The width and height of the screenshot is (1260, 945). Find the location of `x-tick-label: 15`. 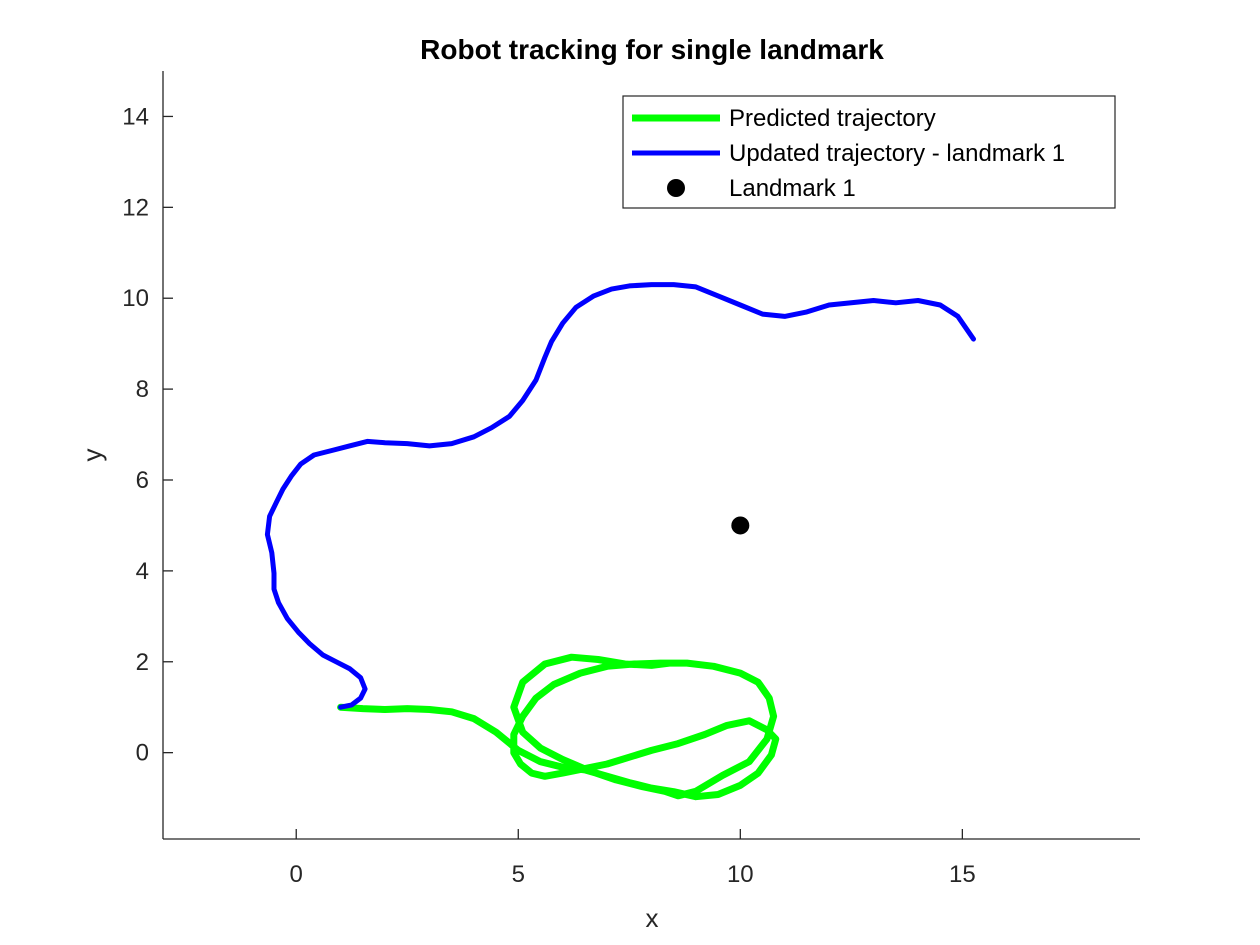

x-tick-label: 15 is located at coordinates (962, 874).